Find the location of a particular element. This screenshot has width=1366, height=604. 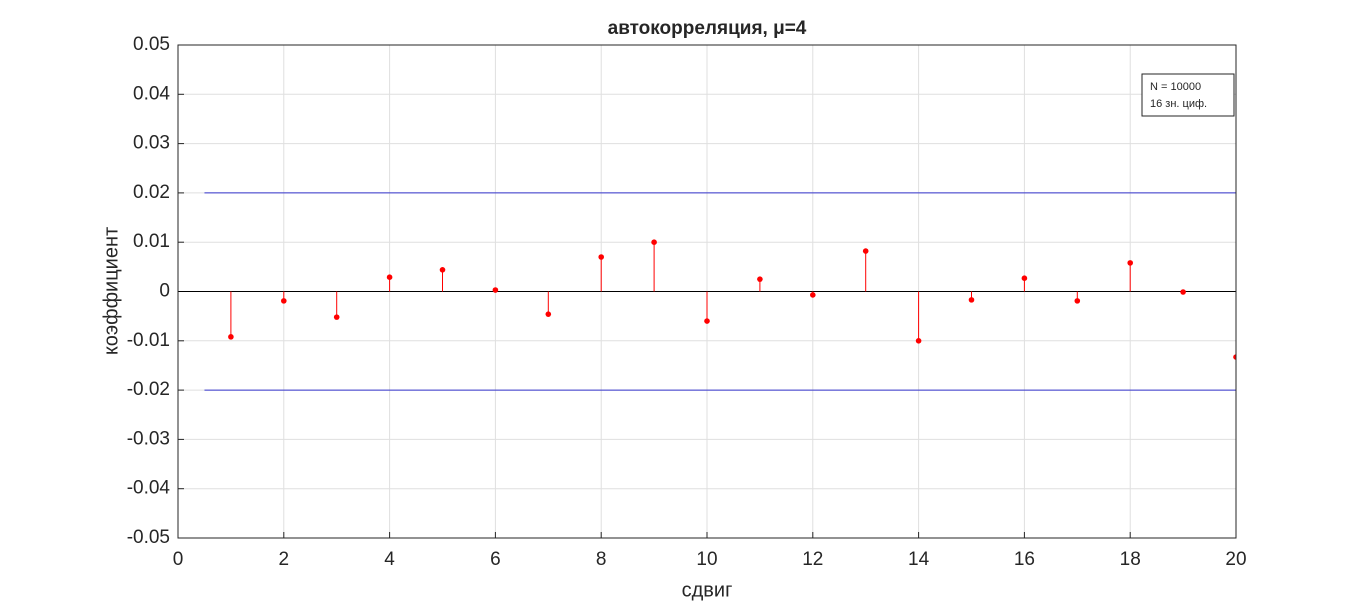

x-tick-label: 14 is located at coordinates (919, 559).